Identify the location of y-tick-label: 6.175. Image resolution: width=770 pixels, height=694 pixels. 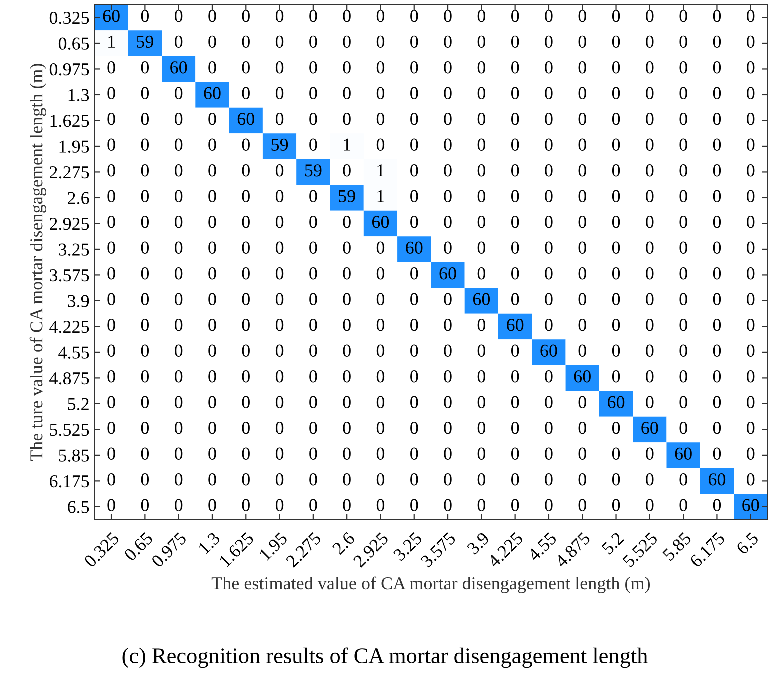
(70, 481).